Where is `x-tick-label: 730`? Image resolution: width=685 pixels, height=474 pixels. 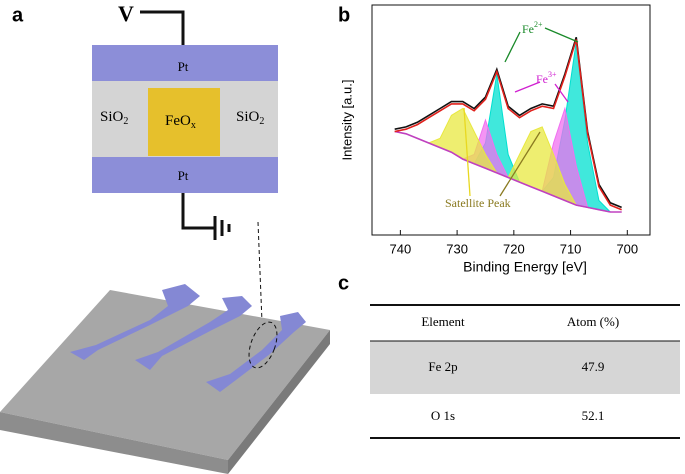 x-tick-label: 730 is located at coordinates (457, 248).